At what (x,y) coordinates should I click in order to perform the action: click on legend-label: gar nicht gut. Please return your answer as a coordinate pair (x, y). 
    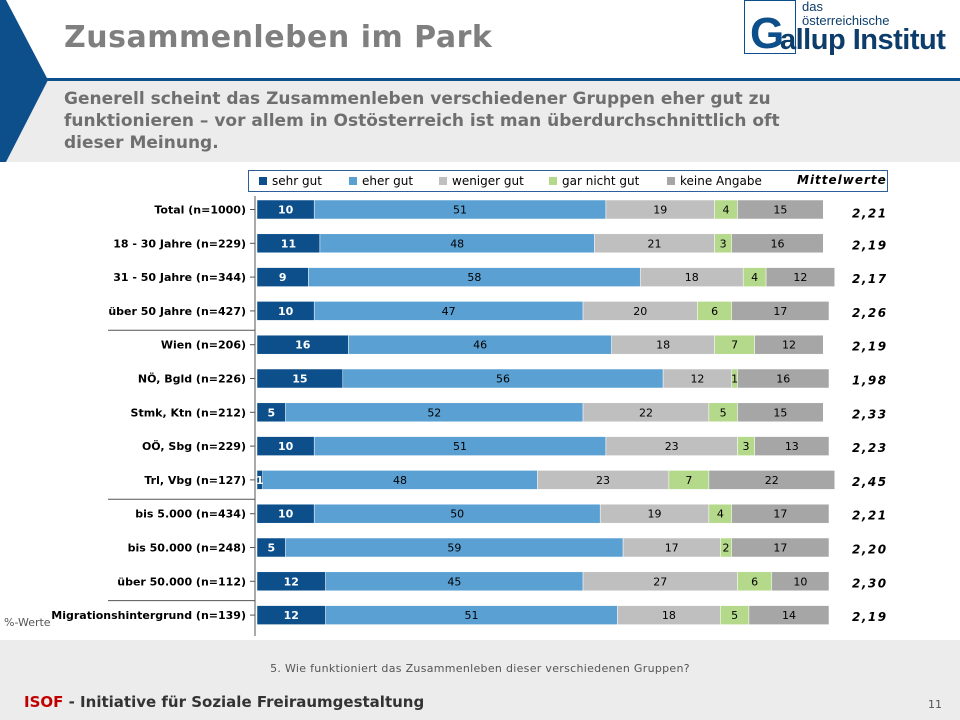
    Looking at the image, I should click on (601, 181).